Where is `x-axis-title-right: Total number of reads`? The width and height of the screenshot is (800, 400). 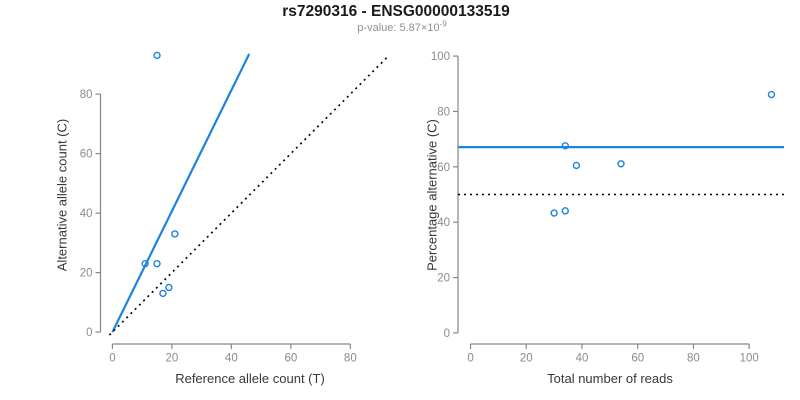
x-axis-title-right: Total number of reads is located at coordinates (610, 378).